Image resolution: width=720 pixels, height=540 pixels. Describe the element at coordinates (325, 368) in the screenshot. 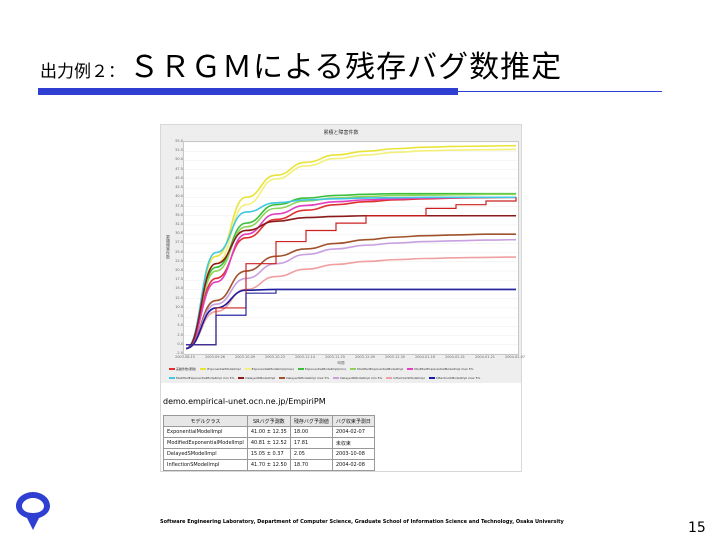

I see `legend-label: ExponentialModelImpl(min)` at that location.